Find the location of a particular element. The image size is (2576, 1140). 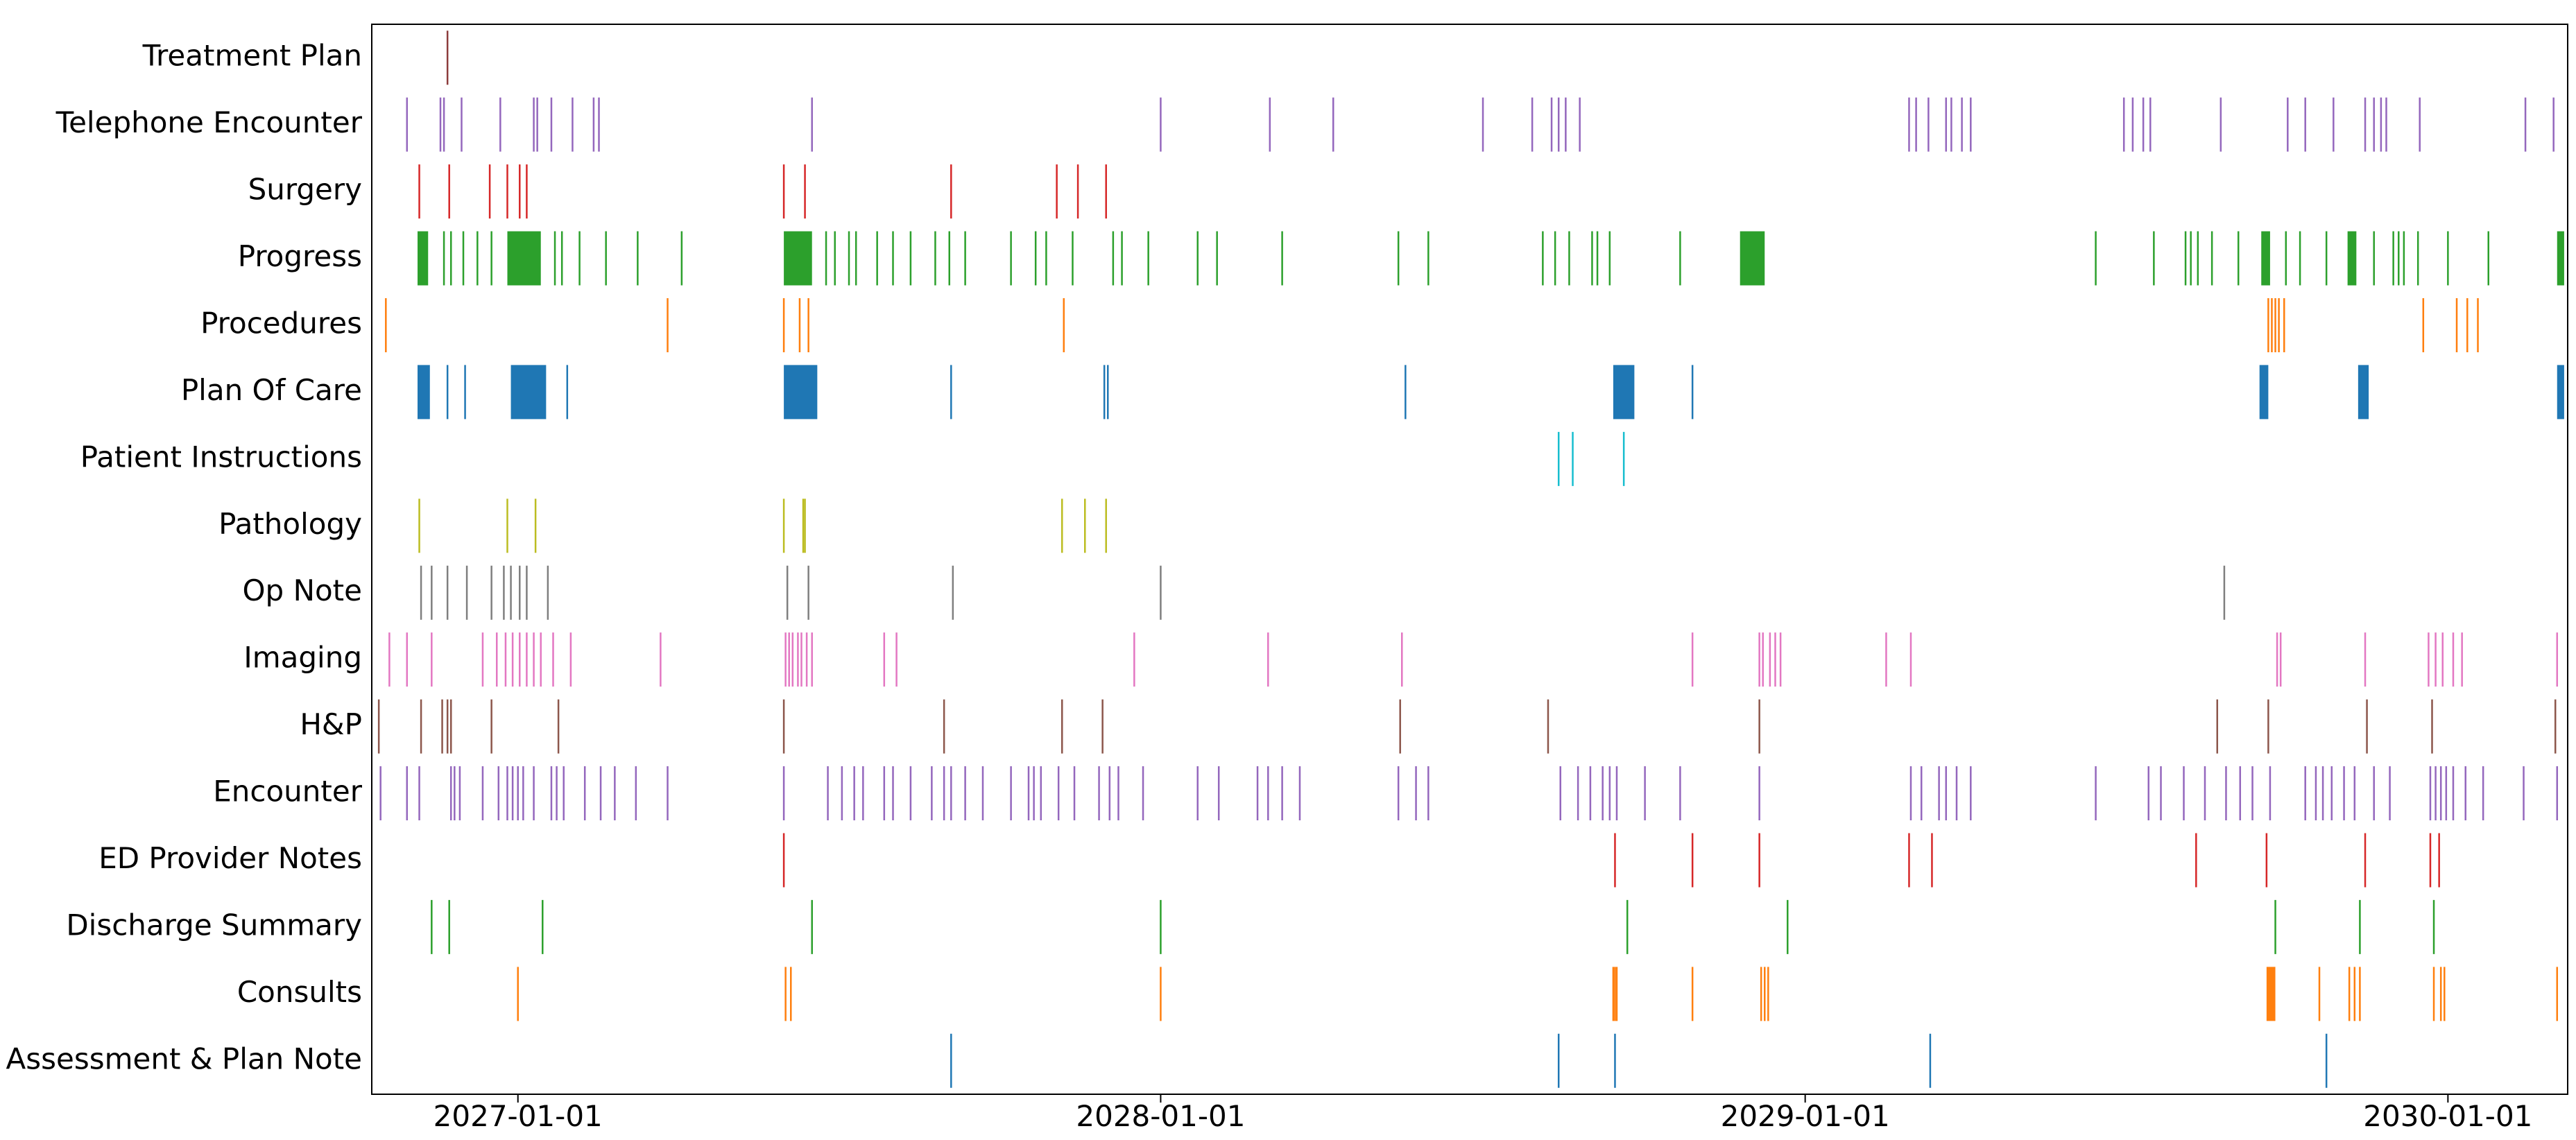

y-label-op-note: Op Note is located at coordinates (303, 590).